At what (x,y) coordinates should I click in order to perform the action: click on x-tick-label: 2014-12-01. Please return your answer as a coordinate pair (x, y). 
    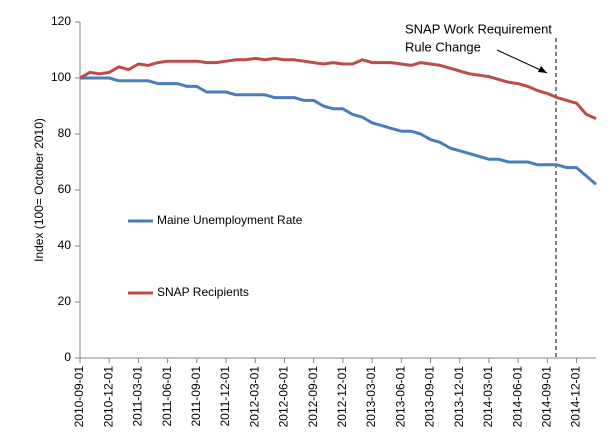
    Looking at the image, I should click on (576, 397).